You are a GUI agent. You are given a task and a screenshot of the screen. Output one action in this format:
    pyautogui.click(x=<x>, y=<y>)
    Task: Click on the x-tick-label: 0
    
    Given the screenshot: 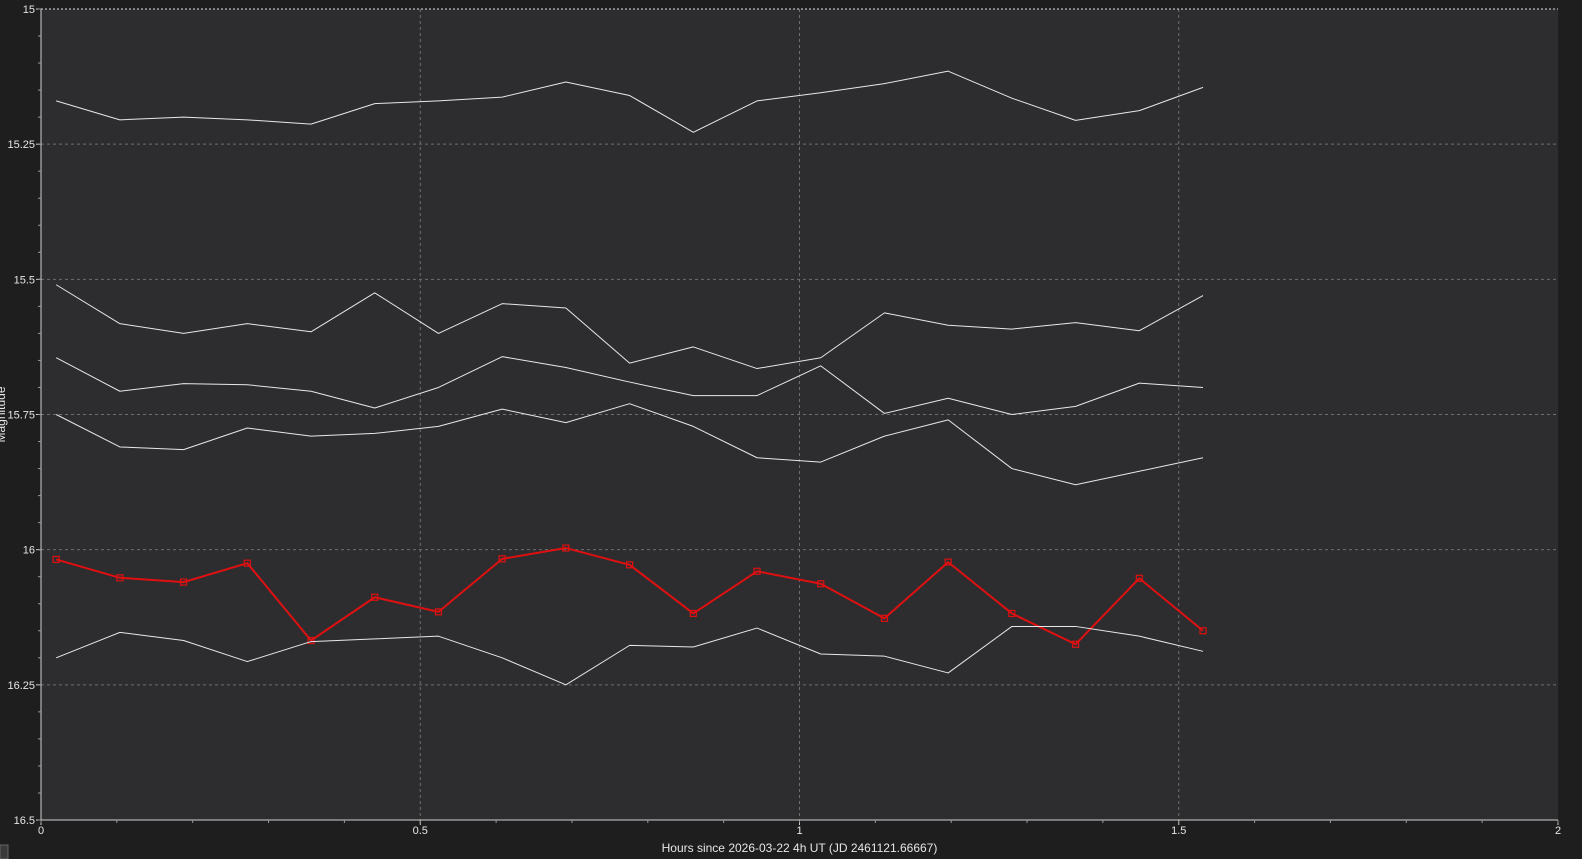 What is the action you would take?
    pyautogui.click(x=41, y=831)
    